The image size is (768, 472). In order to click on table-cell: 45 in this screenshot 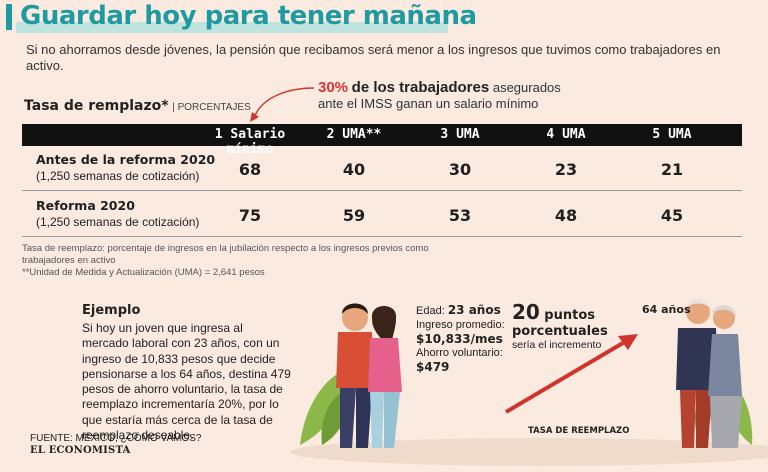, I will do `click(672, 215)`.